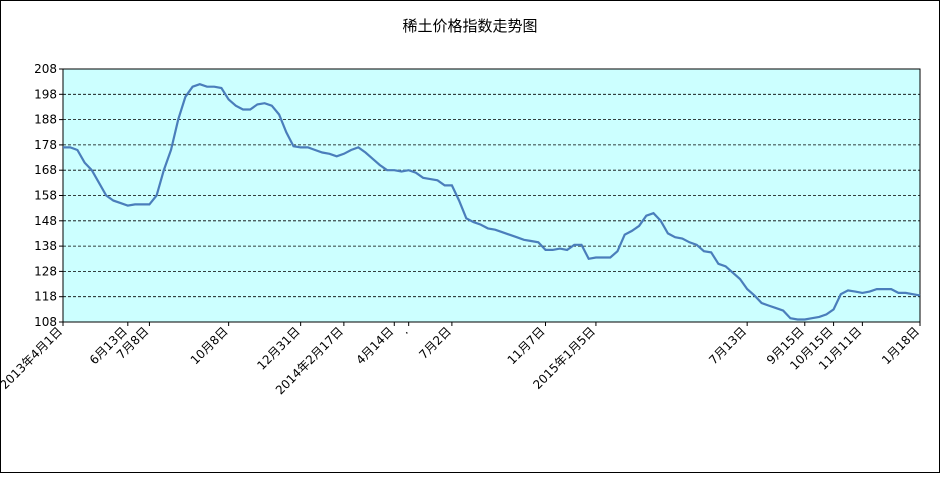  I want to click on y-tick-label: 118, so click(45, 297).